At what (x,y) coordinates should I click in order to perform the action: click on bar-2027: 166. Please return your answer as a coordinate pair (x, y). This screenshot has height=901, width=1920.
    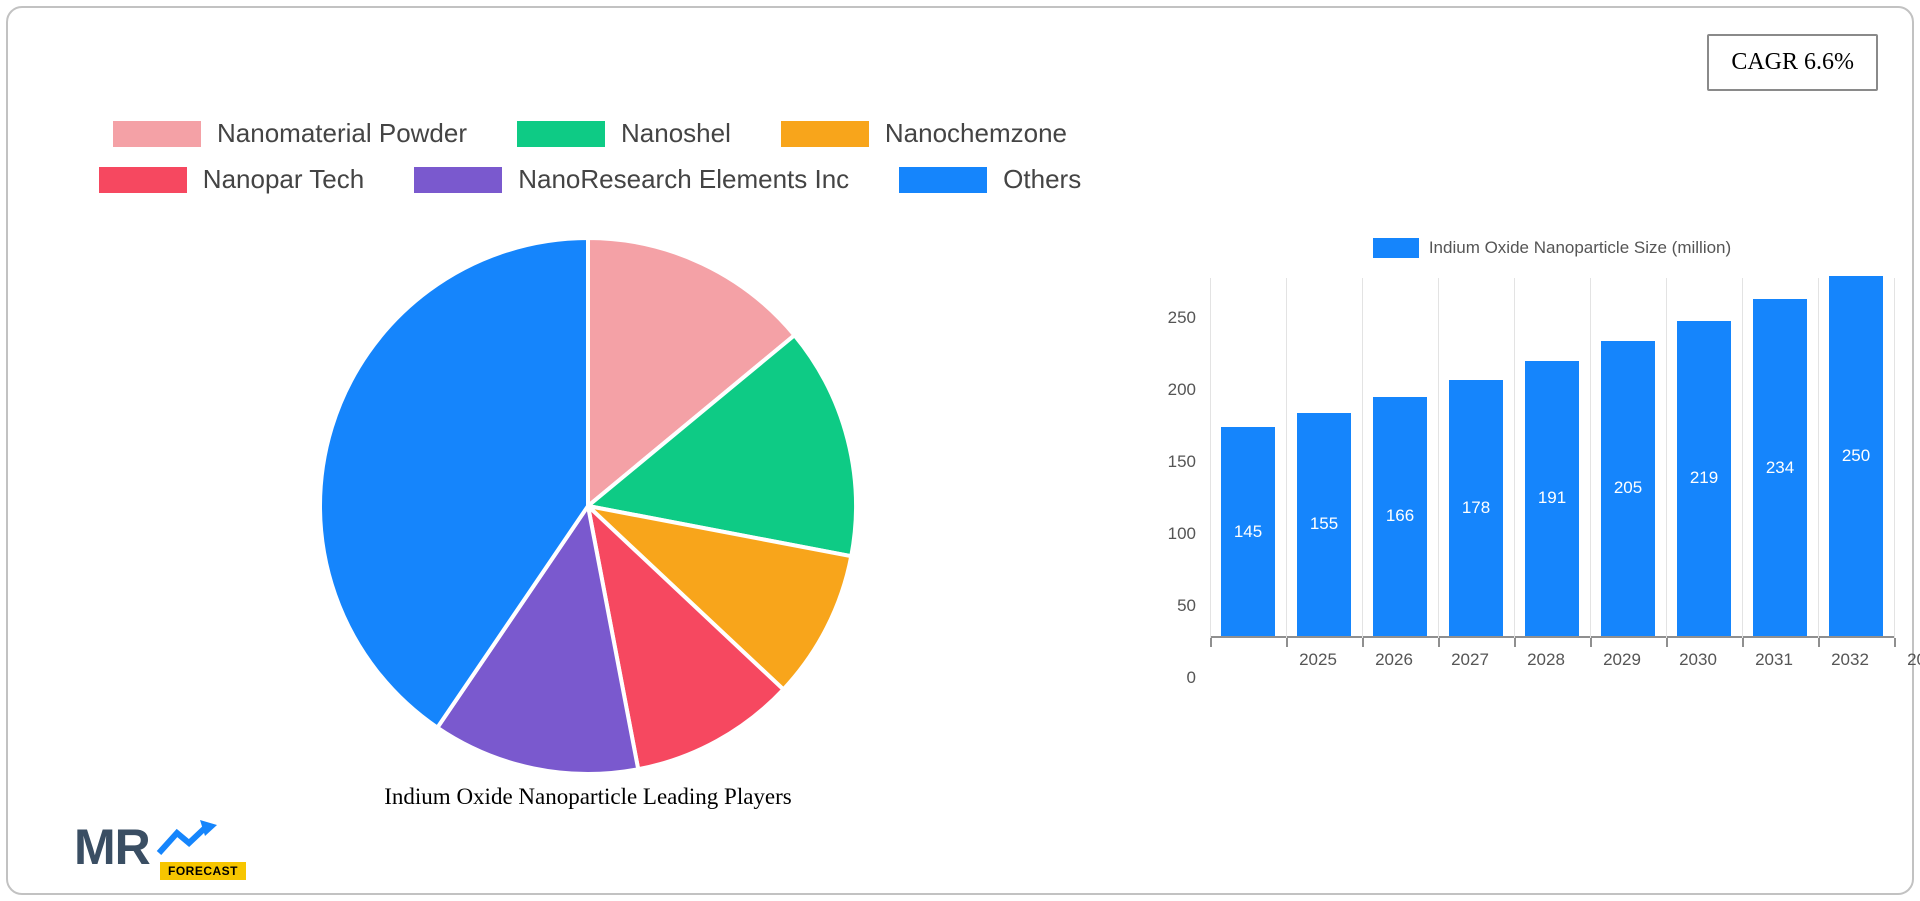
    Looking at the image, I should click on (1400, 516).